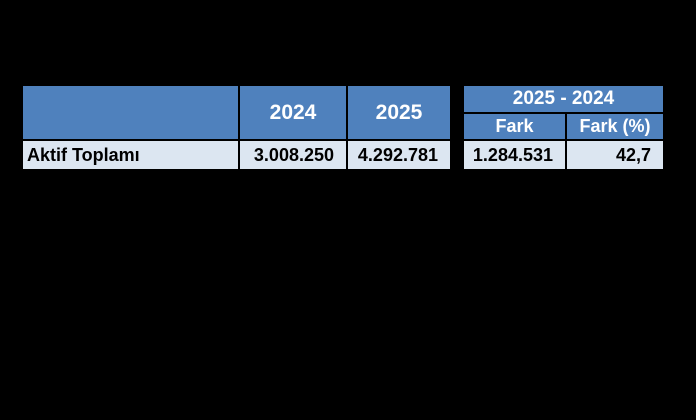  I want to click on value-fark-percent: 42,7, so click(615, 155).